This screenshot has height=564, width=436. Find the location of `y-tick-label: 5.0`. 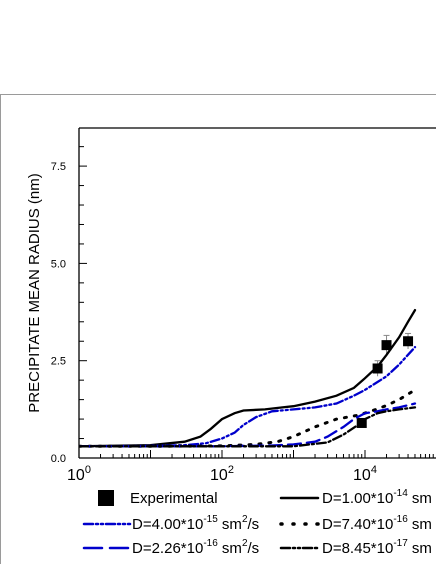

y-tick-label: 5.0 is located at coordinates (58, 264).